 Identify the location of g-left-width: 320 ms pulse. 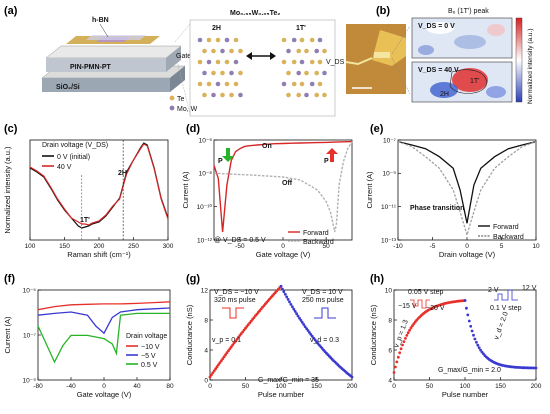
(235, 300).